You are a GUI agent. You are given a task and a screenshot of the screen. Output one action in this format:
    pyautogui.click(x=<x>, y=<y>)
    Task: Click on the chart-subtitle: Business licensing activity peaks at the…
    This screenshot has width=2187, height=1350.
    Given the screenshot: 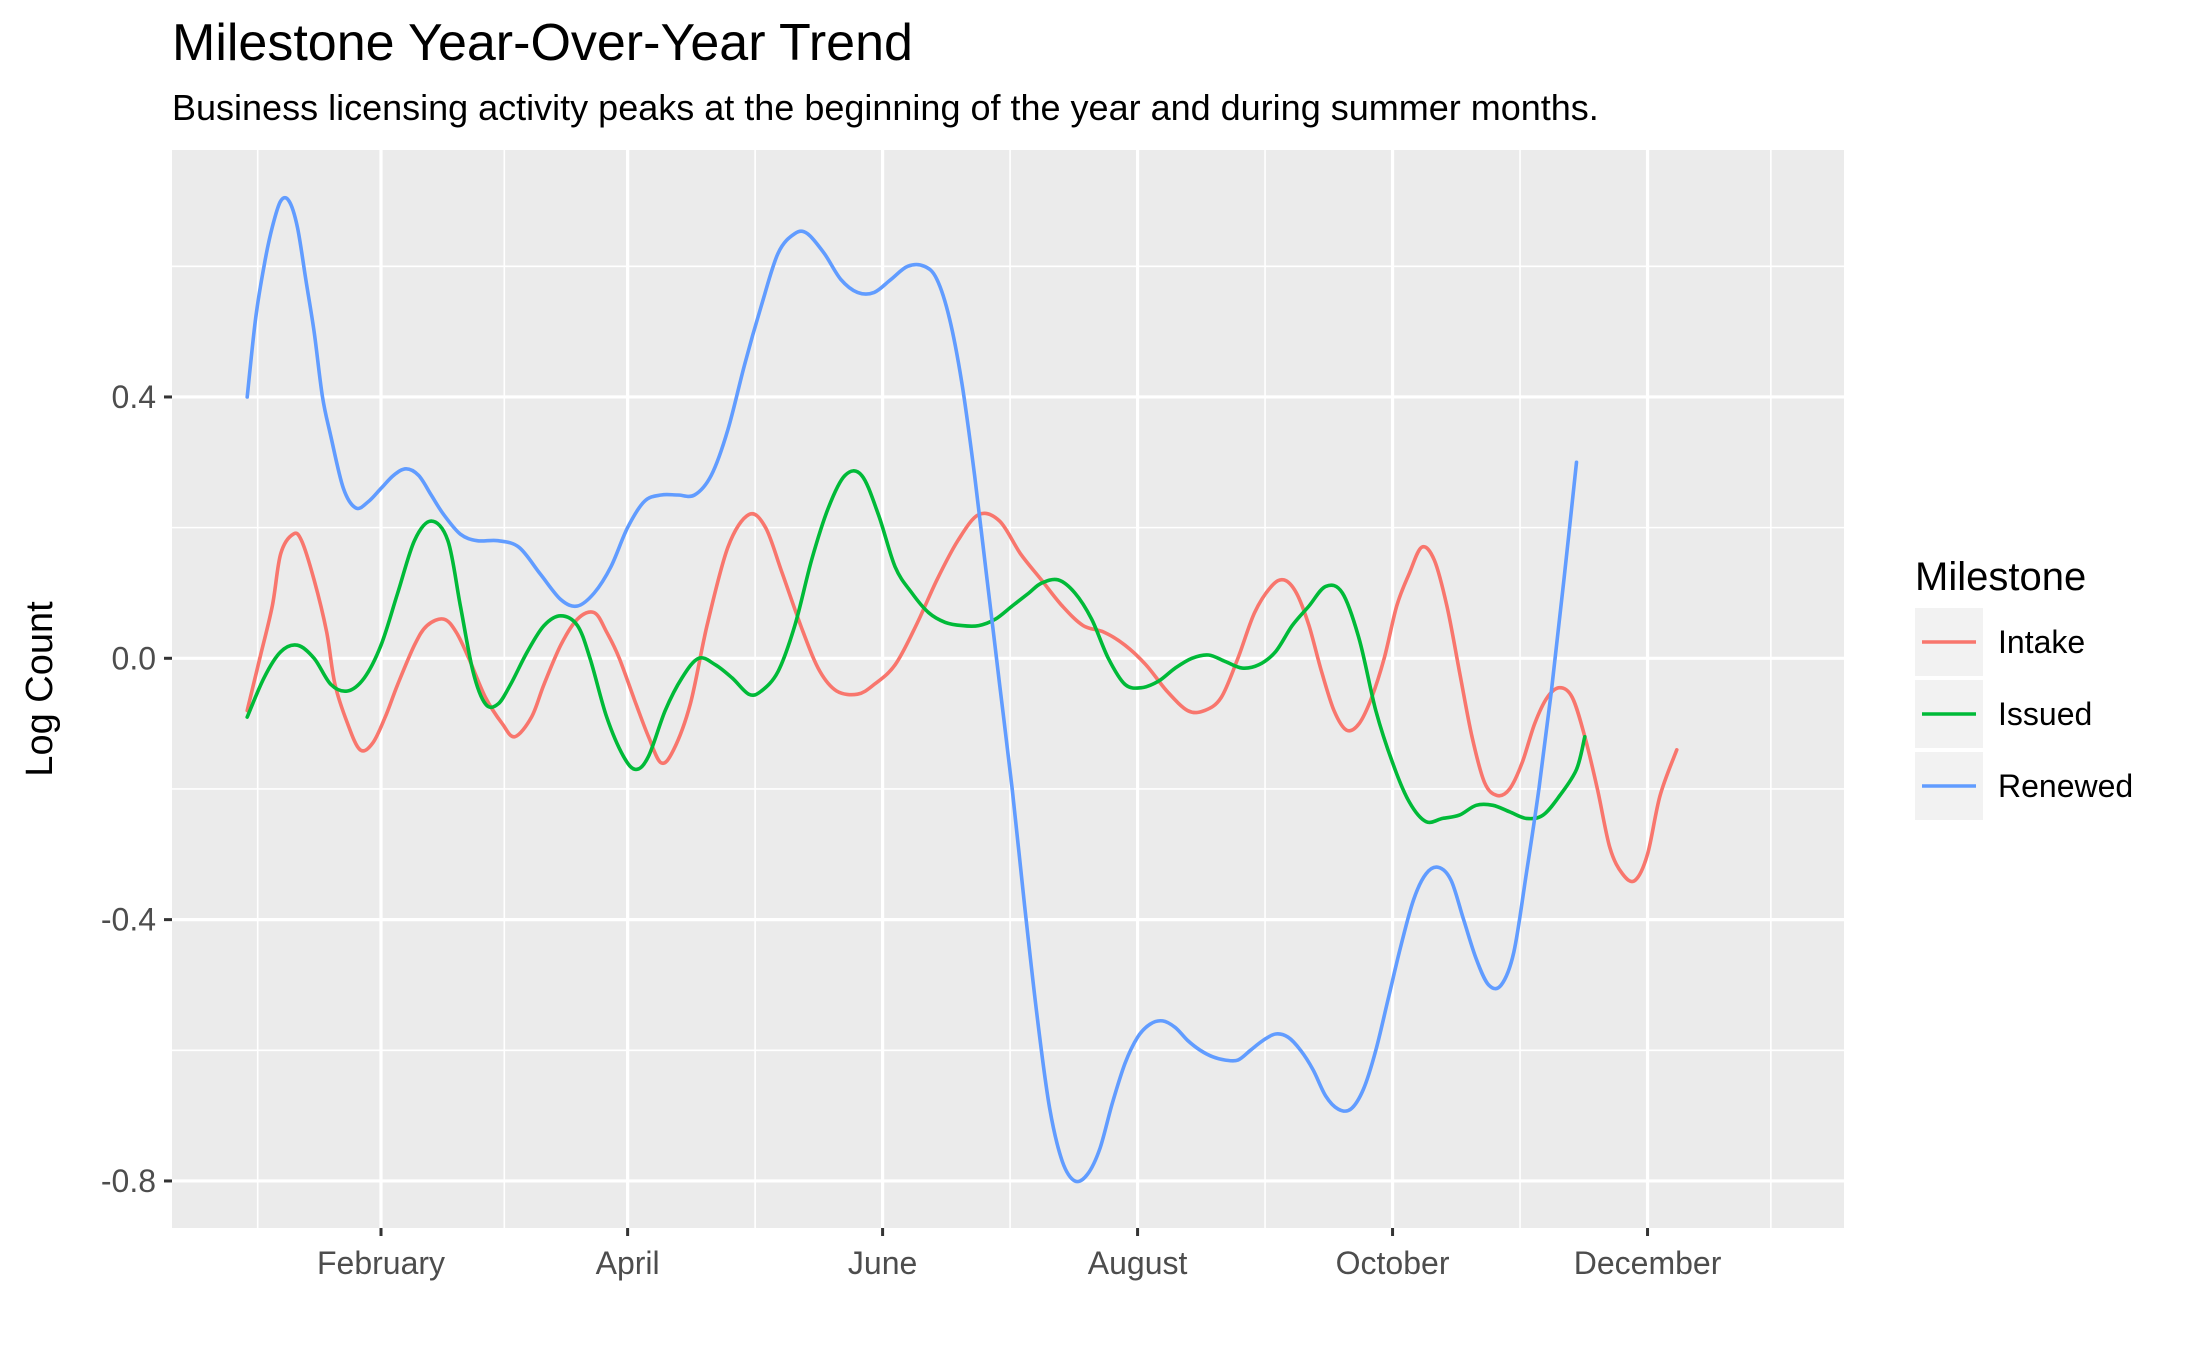 What is the action you would take?
    pyautogui.click(x=885, y=107)
    